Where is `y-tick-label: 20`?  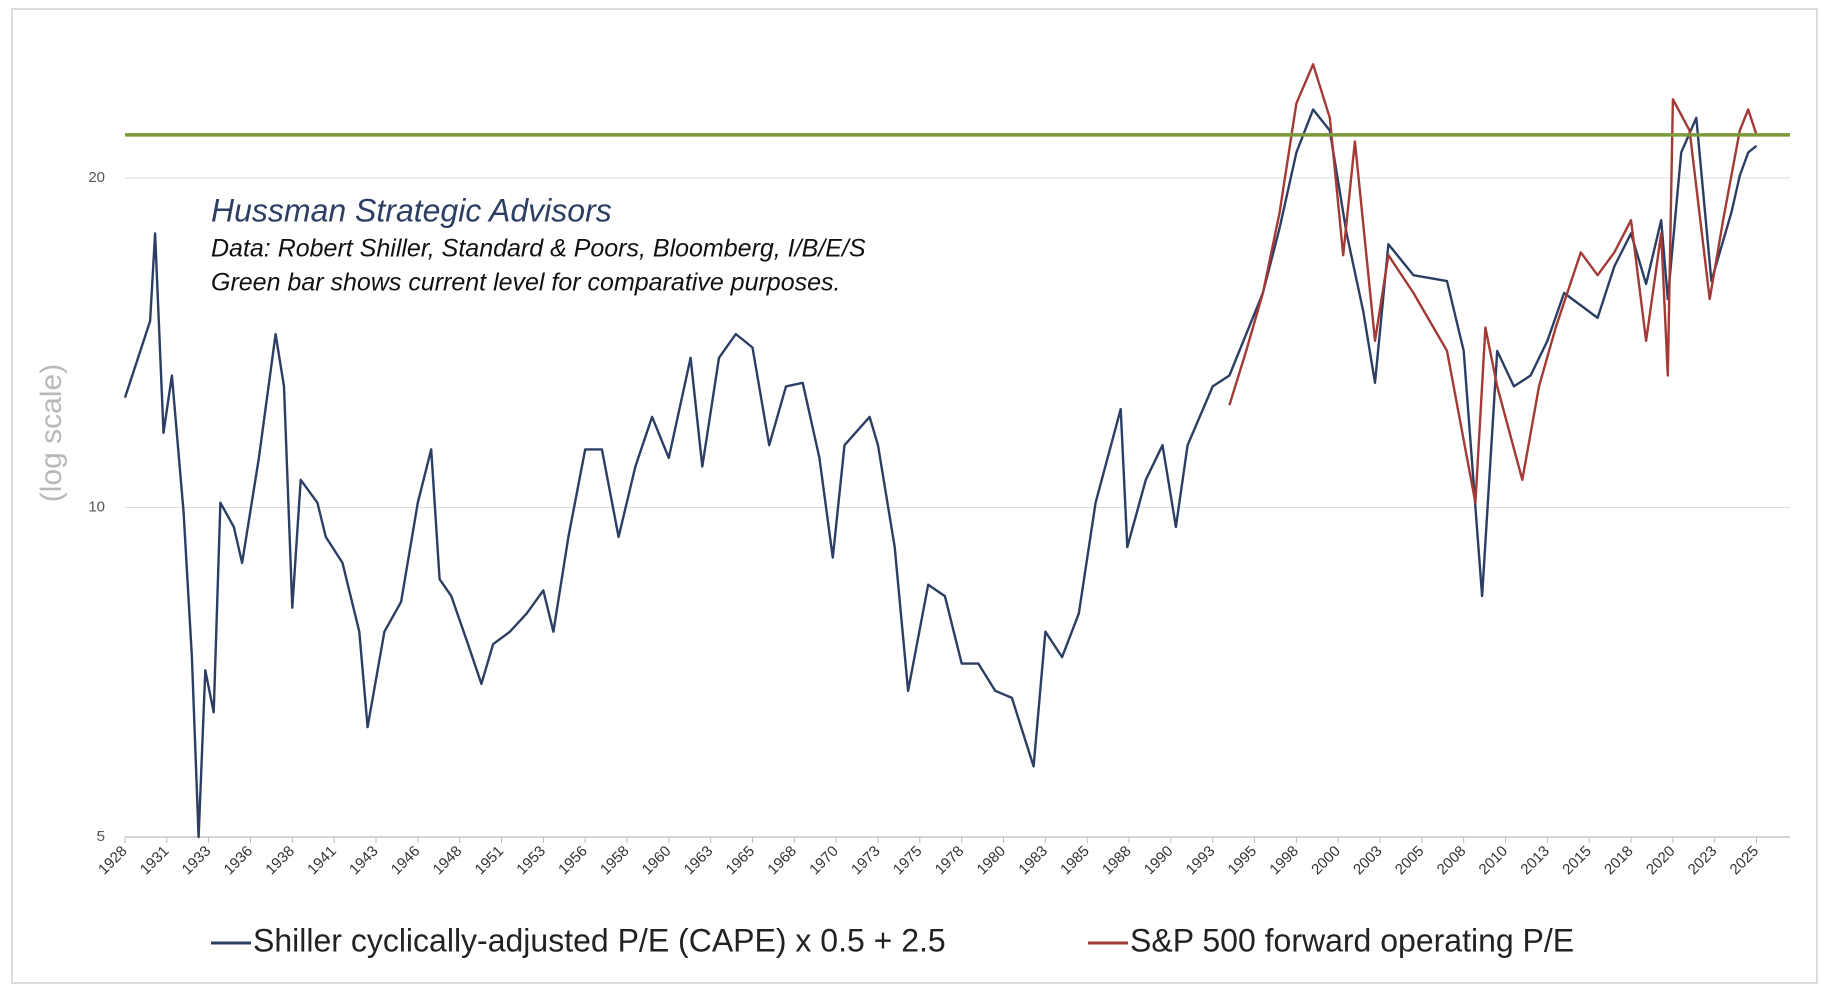 y-tick-label: 20 is located at coordinates (96, 177).